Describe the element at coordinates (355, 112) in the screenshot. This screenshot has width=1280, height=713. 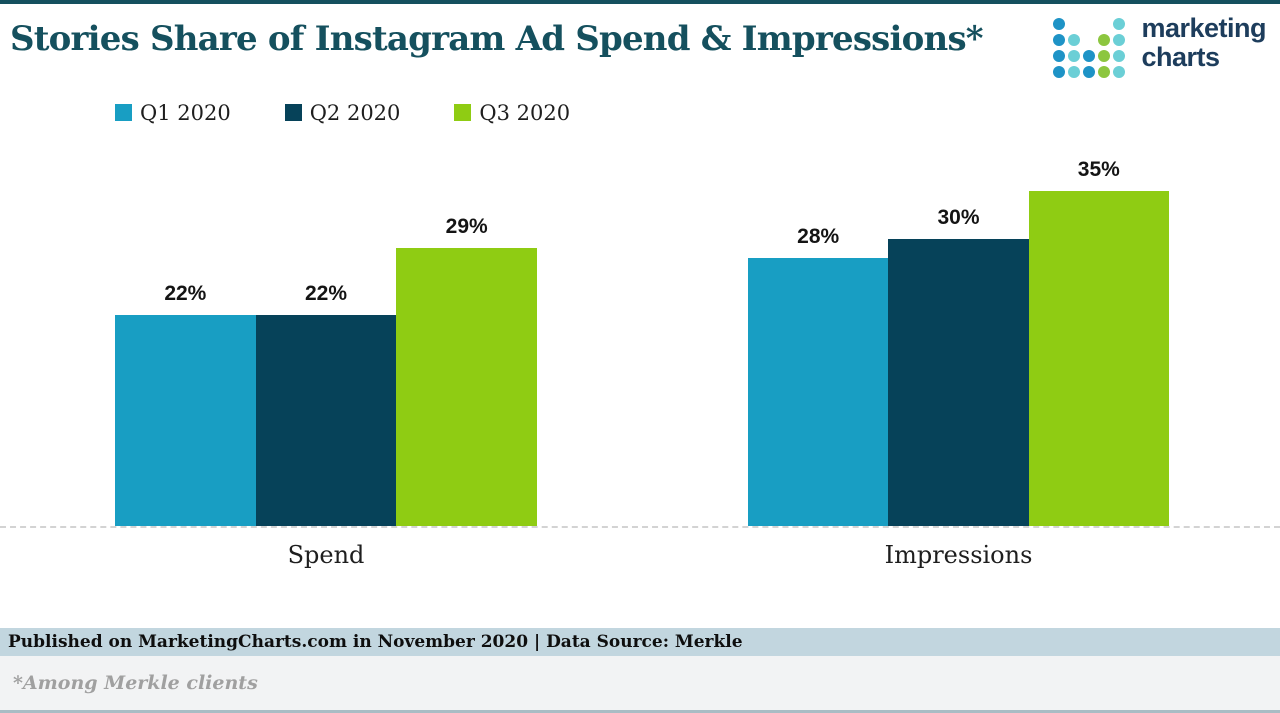
I see `legend-label: Q2 2020` at that location.